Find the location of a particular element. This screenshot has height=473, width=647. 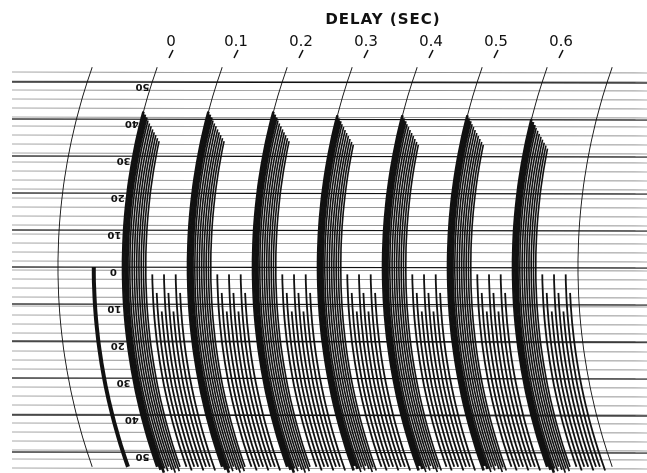

y-tick-label: 50 is located at coordinates (143, 86).